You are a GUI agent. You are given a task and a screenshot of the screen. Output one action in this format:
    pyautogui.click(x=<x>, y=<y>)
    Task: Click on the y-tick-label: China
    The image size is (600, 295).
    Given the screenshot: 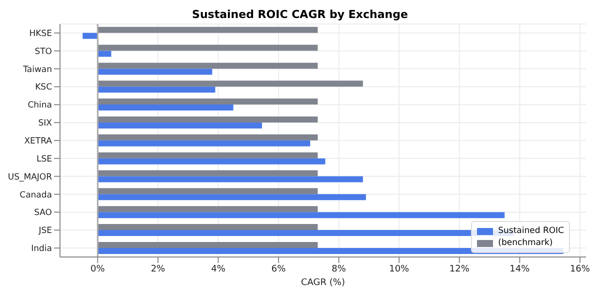 What is the action you would take?
    pyautogui.click(x=40, y=105)
    